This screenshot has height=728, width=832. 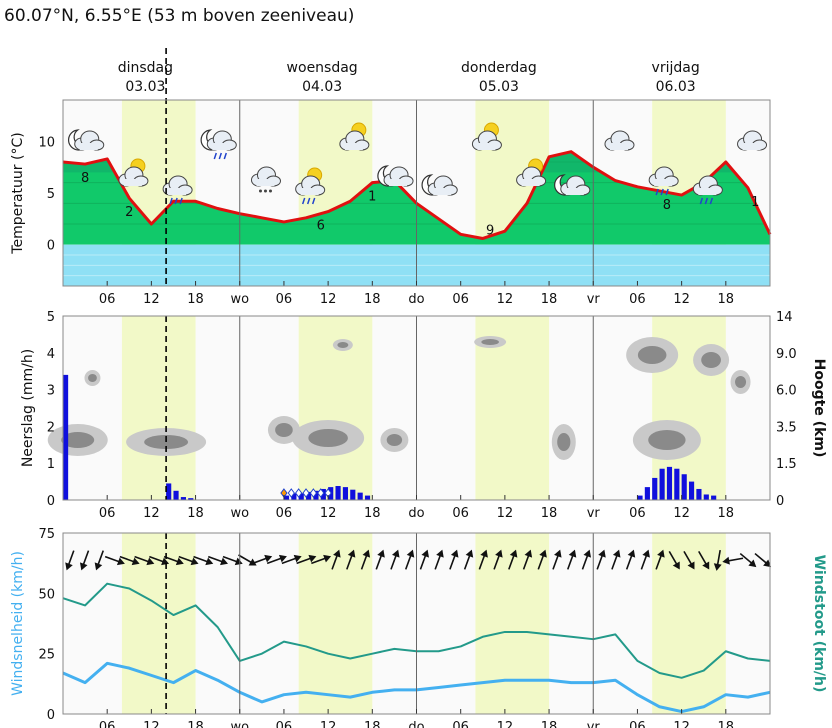 What do you see at coordinates (310, 186) in the screenshot?
I see `sun-cloud-rain-icon` at bounding box center [310, 186].